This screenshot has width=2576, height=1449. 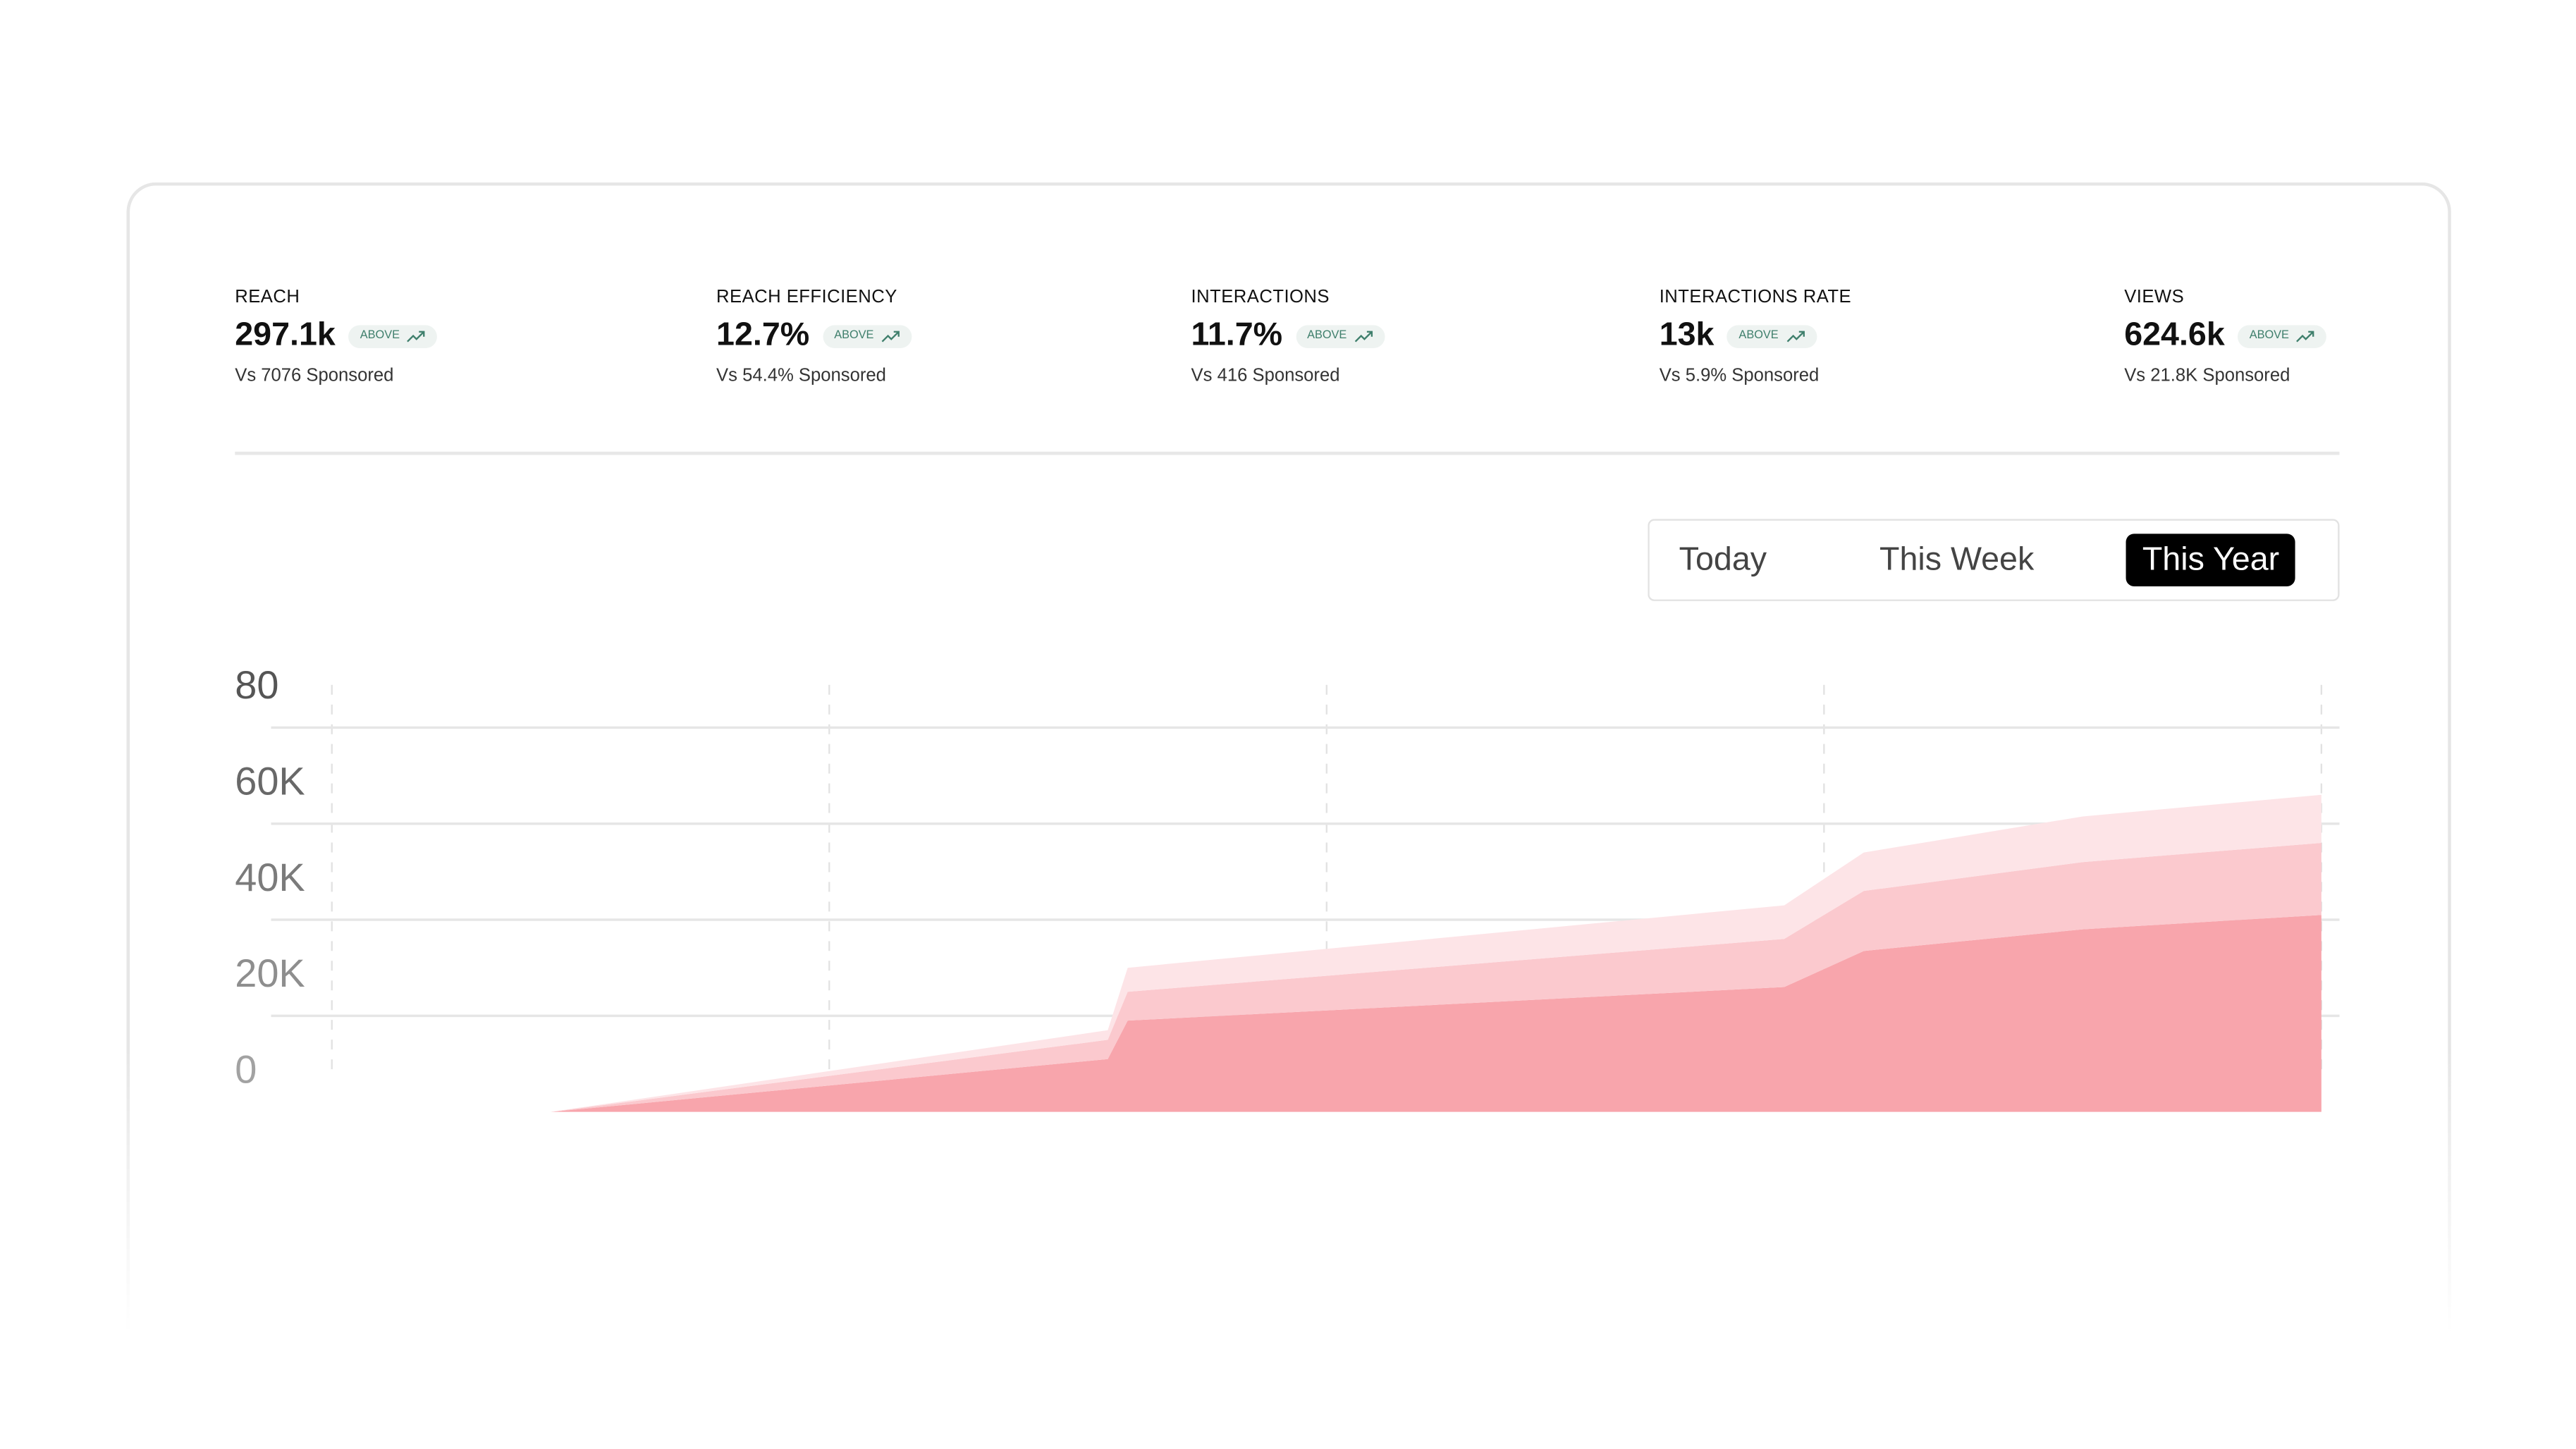 I want to click on metric-compare: Vs 5.9% Sponsored, so click(x=1739, y=376).